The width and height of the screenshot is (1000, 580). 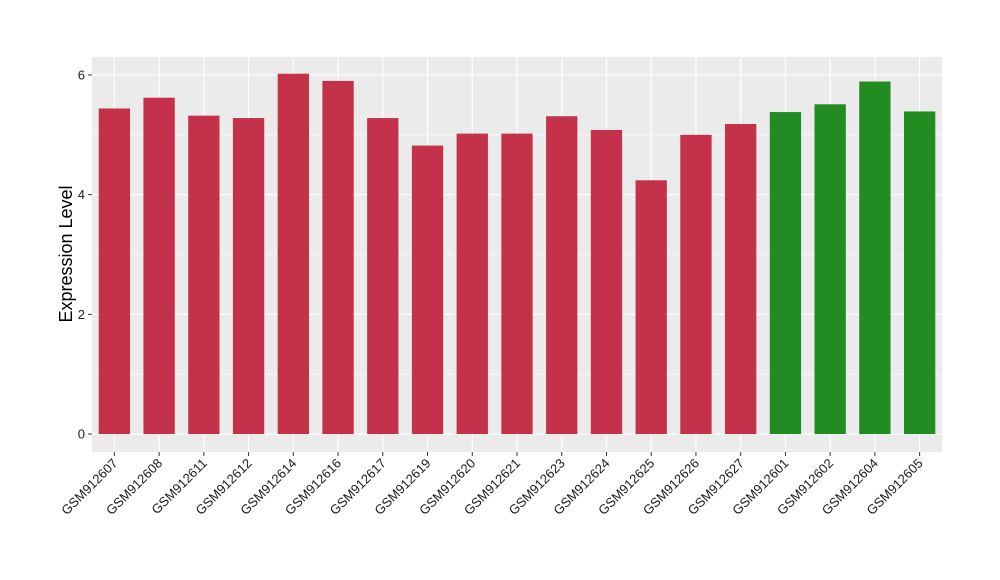 I want to click on bar-GSM912623, so click(x=562, y=275).